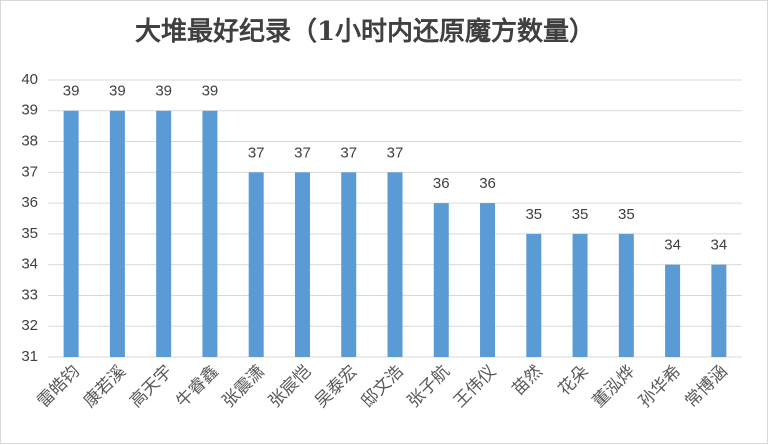 The width and height of the screenshot is (769, 445). Describe the element at coordinates (29, 294) in the screenshot. I see `y-tick-label: 33` at that location.